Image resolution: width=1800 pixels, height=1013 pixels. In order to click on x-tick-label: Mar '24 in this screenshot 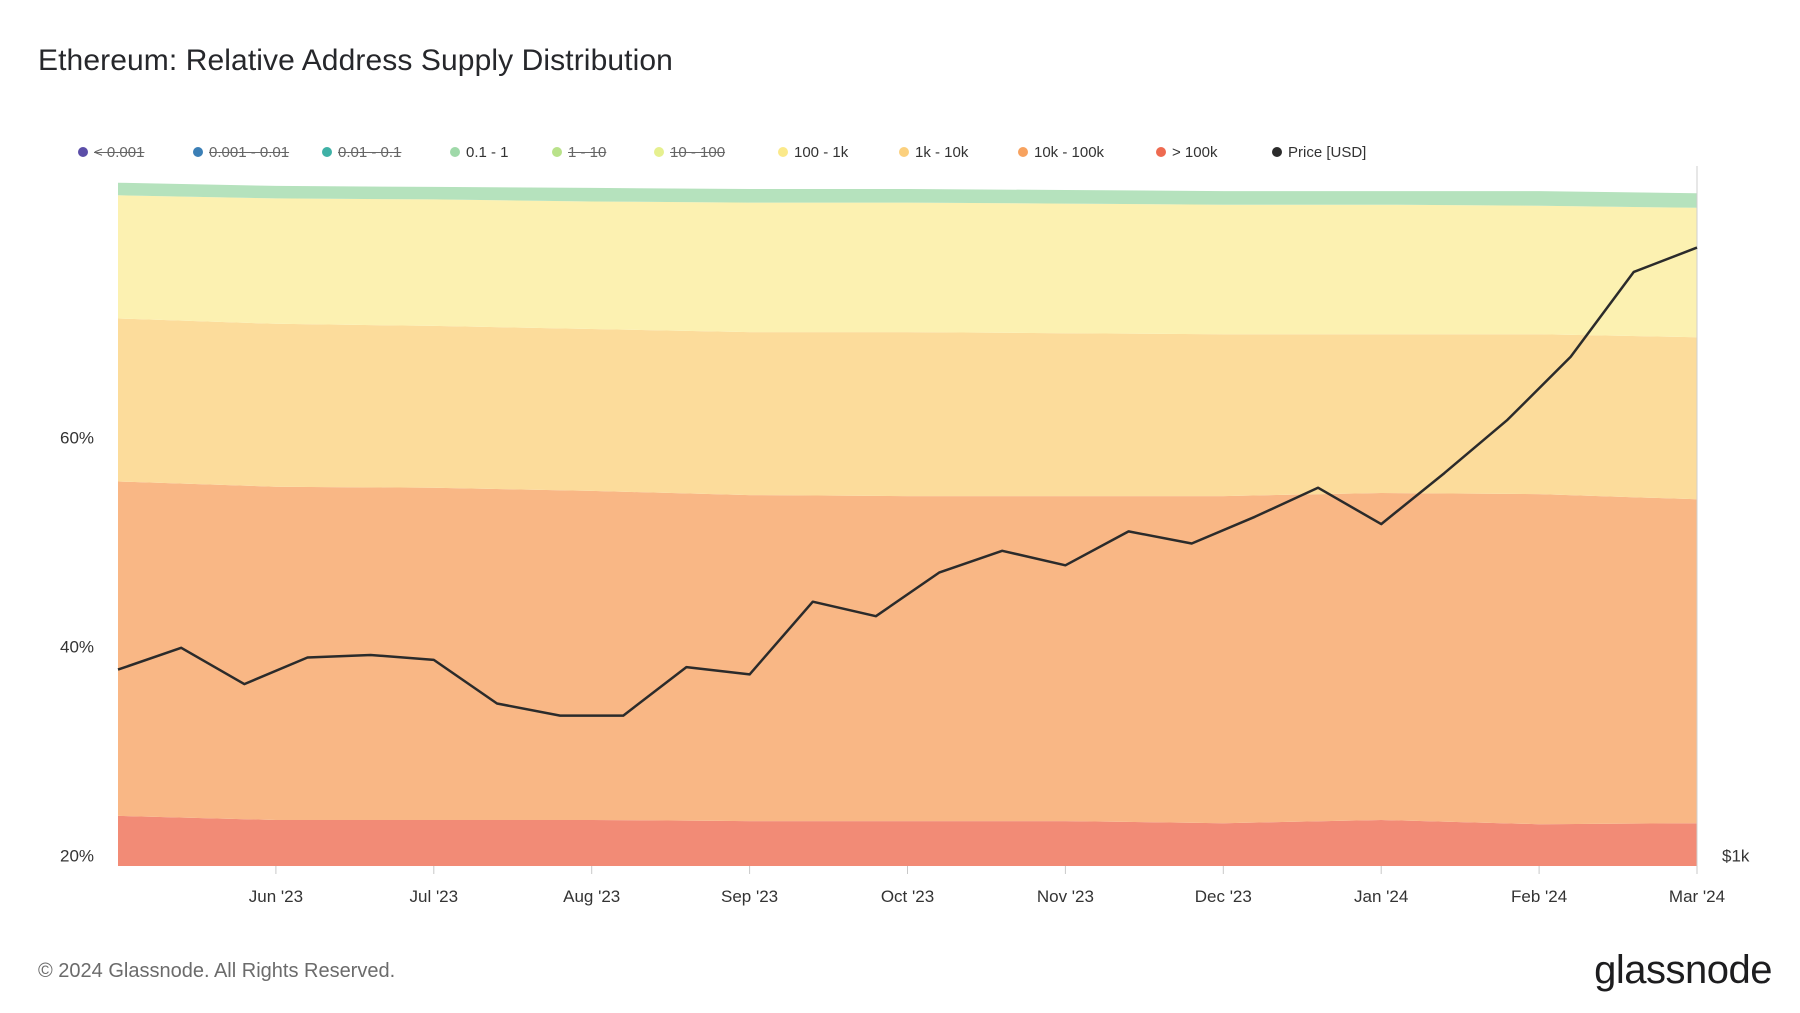, I will do `click(1697, 896)`.